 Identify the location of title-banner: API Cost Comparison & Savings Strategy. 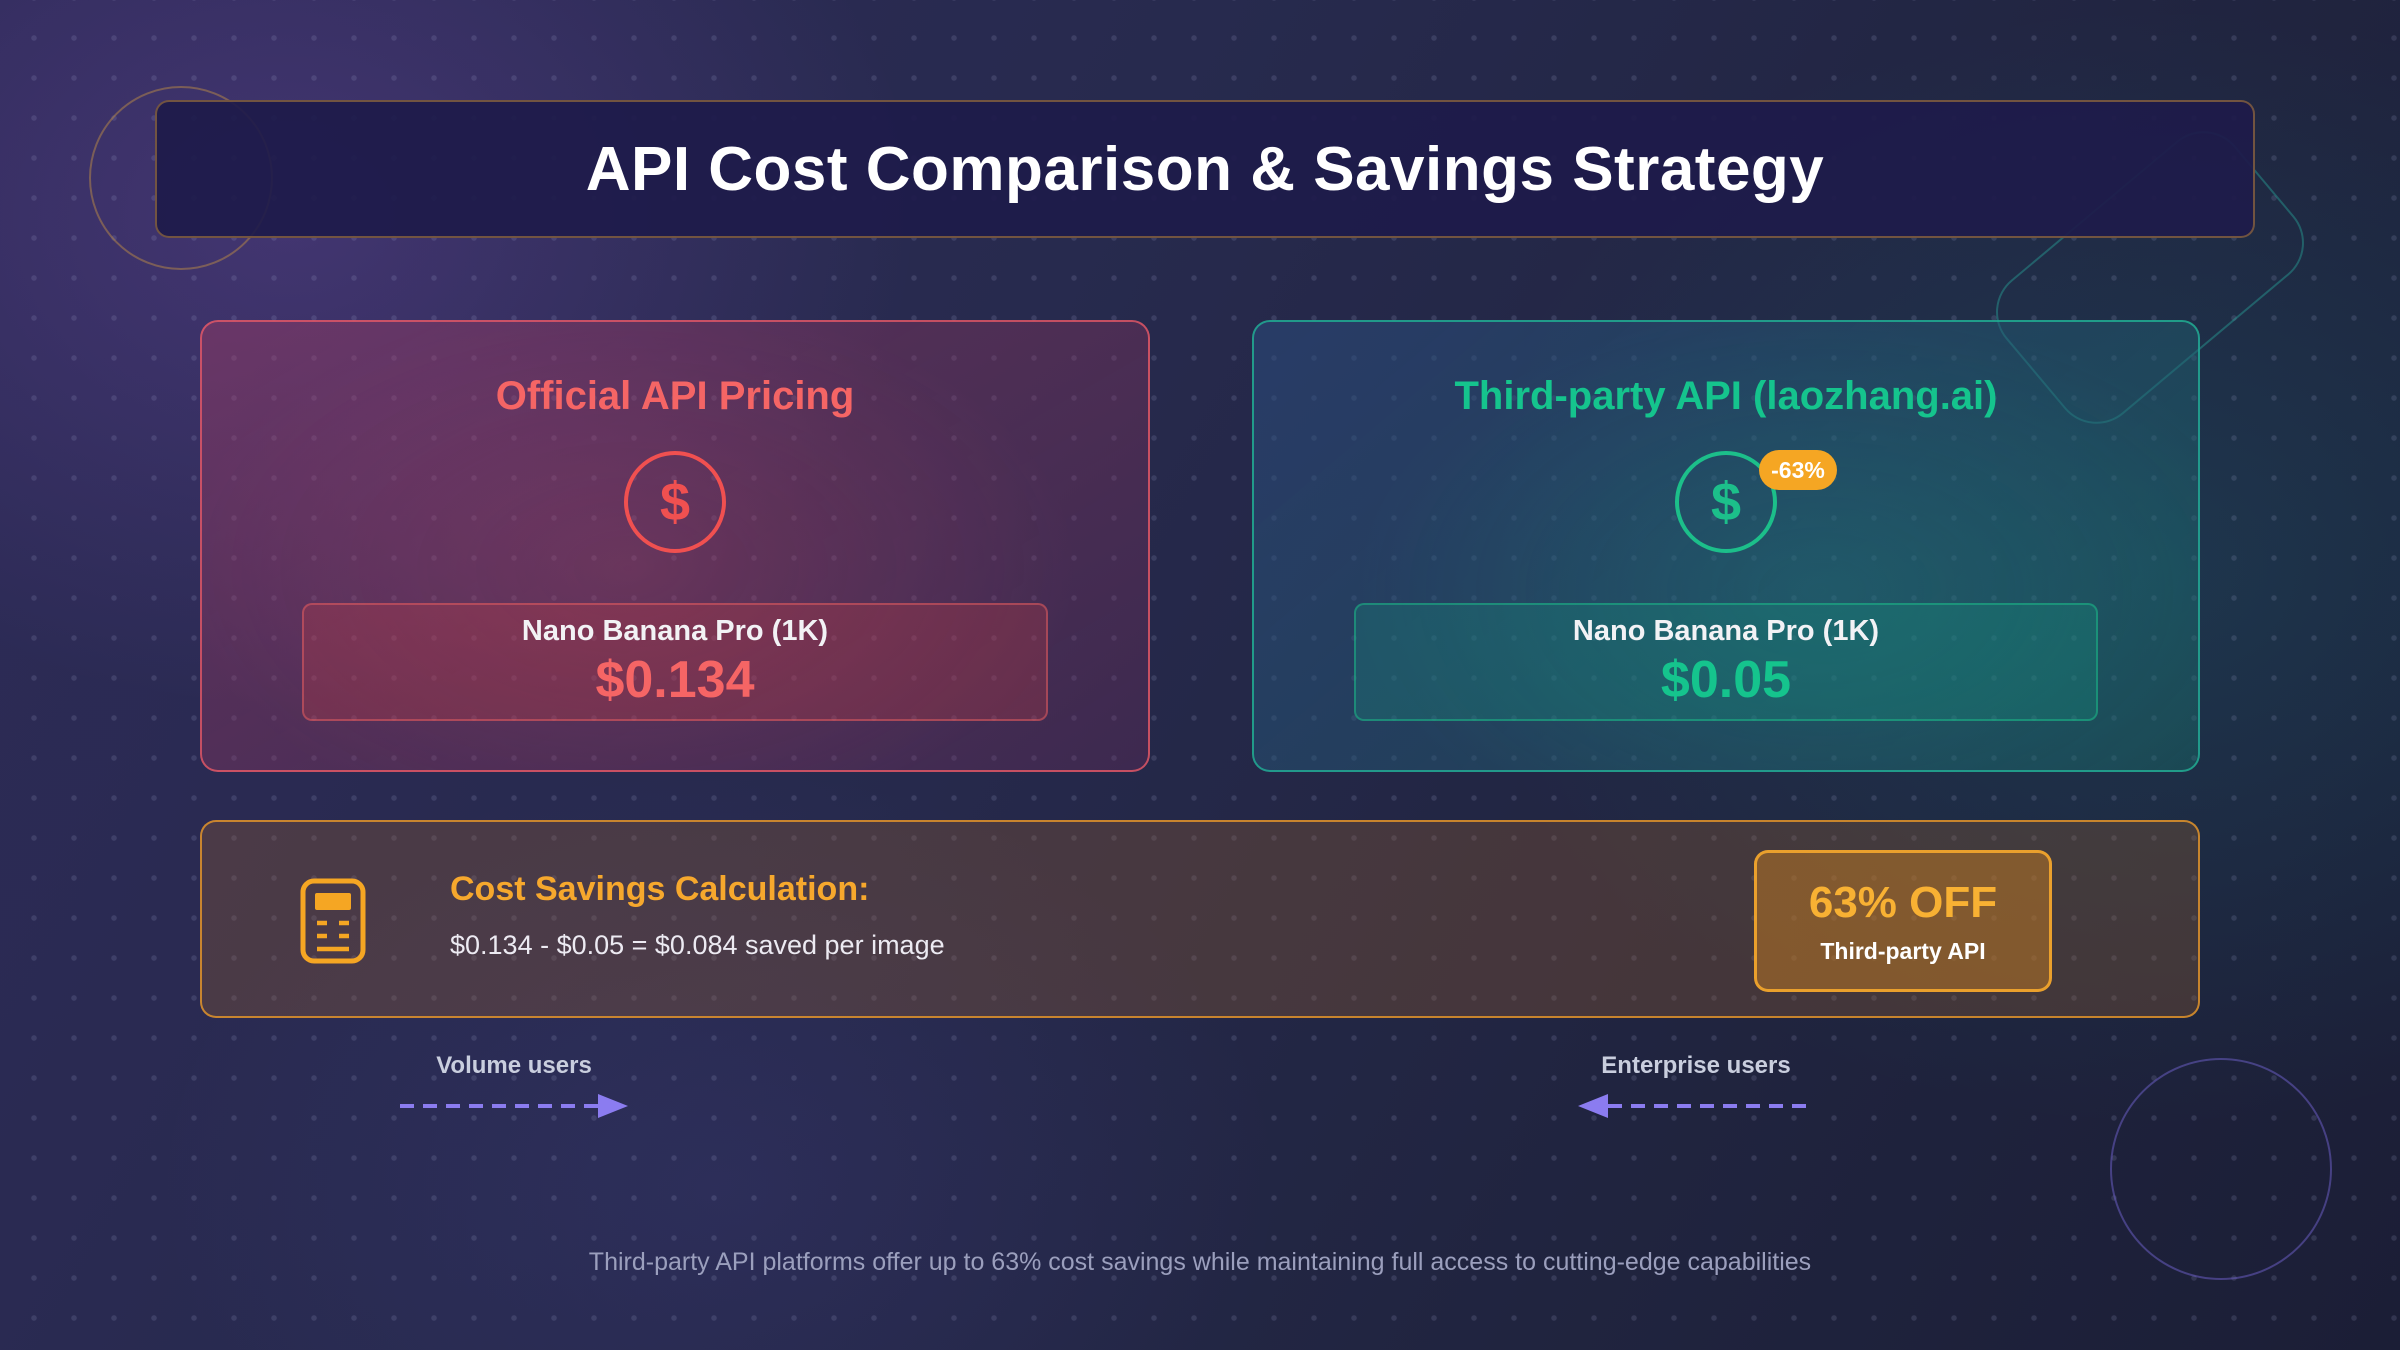
(1205, 169).